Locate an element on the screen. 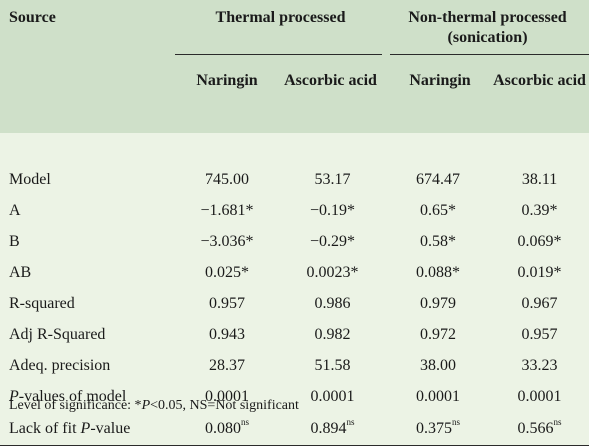  cell: −0.29* is located at coordinates (332, 241).